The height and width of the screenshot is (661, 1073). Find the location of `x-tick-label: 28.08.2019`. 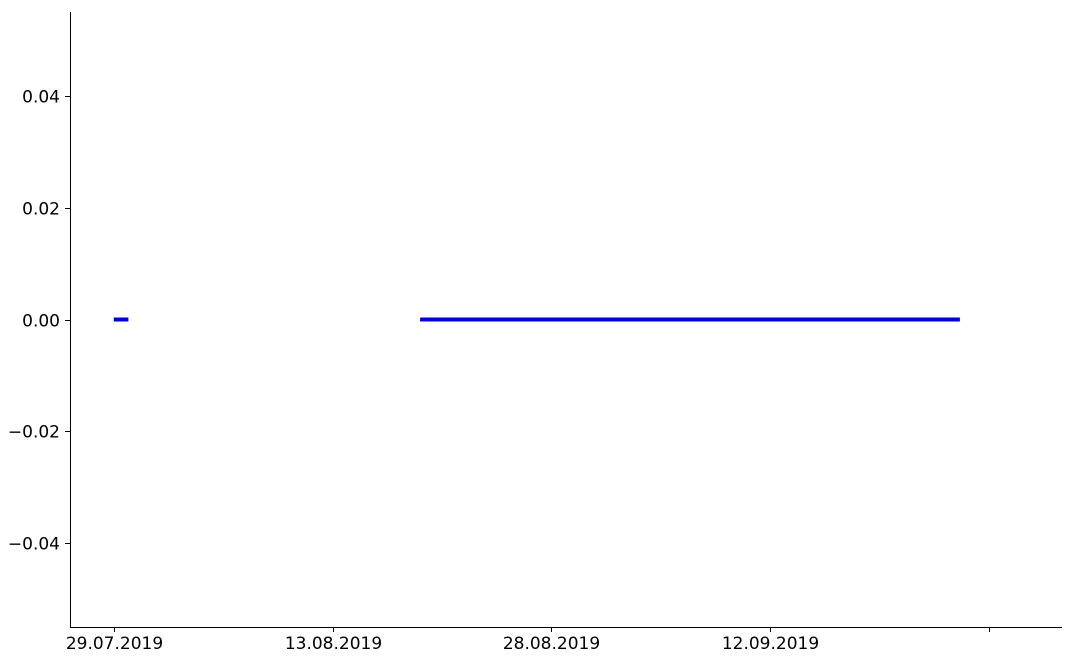

x-tick-label: 28.08.2019 is located at coordinates (551, 644).